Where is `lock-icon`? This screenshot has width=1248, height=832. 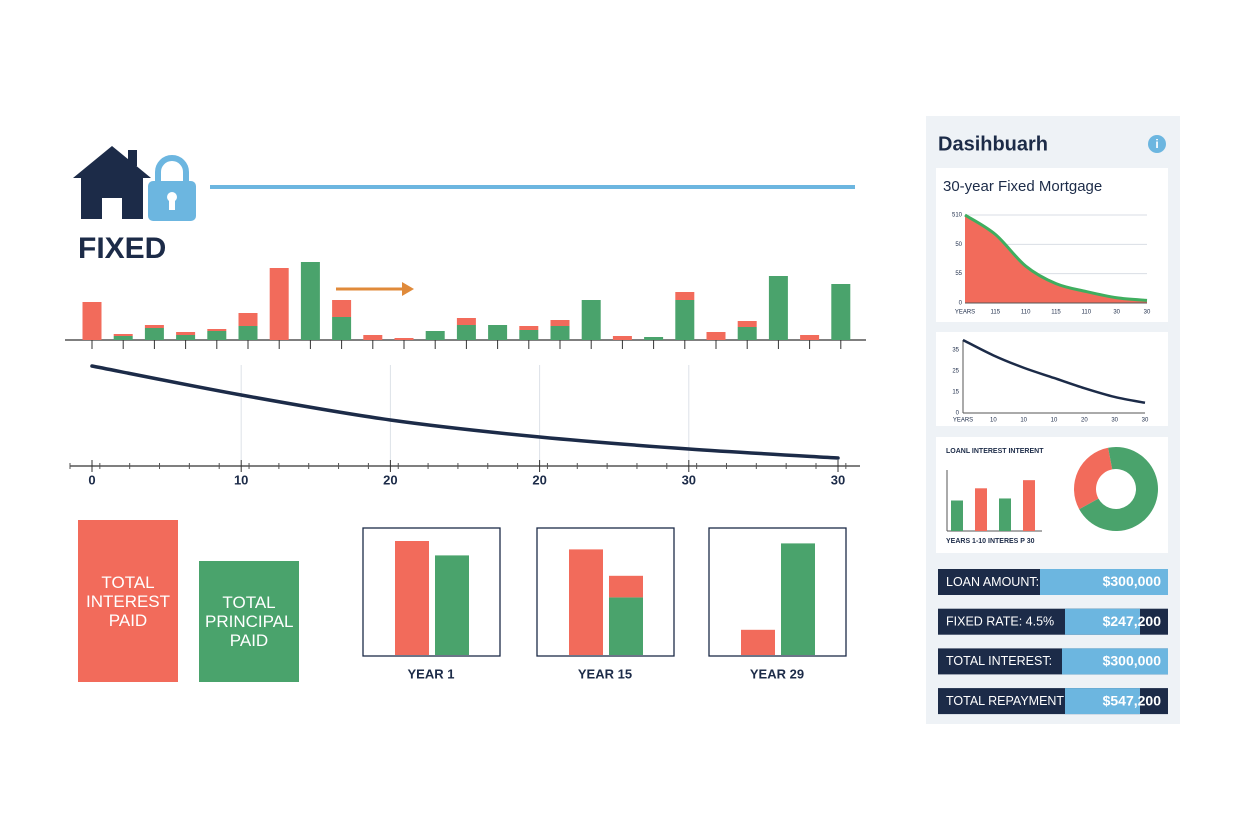 lock-icon is located at coordinates (172, 188).